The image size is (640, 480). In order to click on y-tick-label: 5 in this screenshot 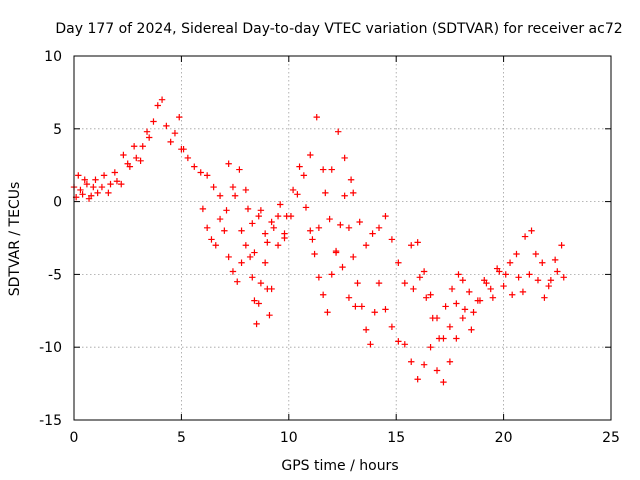, I will do `click(57, 130)`.